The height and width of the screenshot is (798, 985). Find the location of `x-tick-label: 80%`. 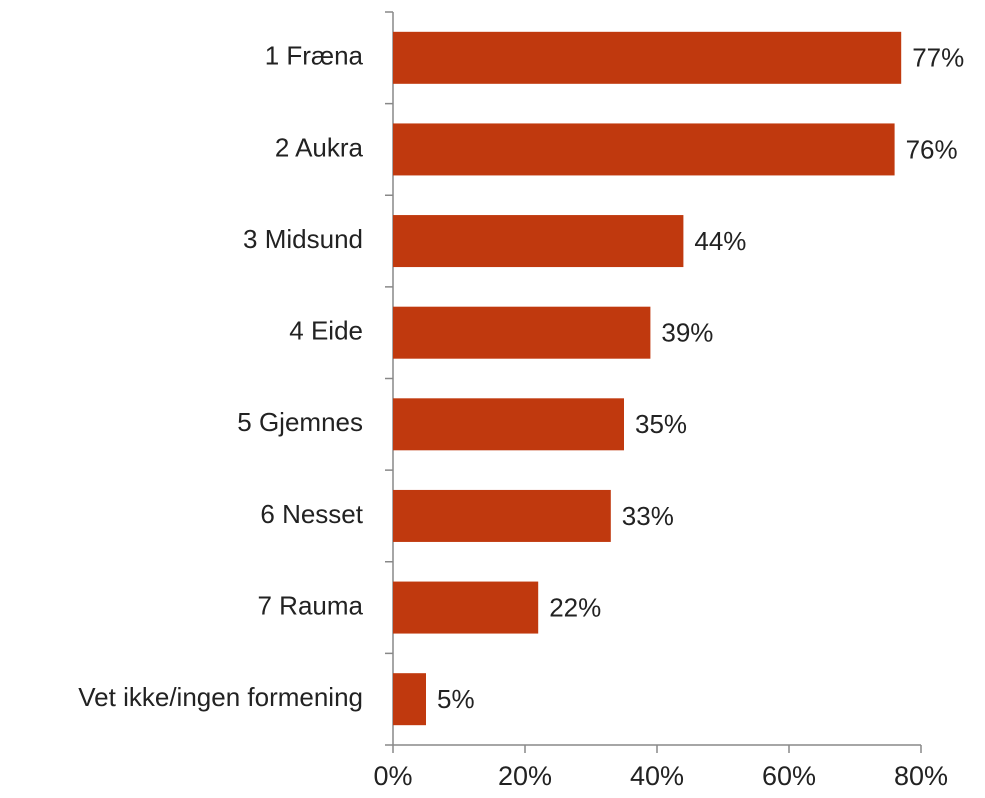

x-tick-label: 80% is located at coordinates (921, 776).